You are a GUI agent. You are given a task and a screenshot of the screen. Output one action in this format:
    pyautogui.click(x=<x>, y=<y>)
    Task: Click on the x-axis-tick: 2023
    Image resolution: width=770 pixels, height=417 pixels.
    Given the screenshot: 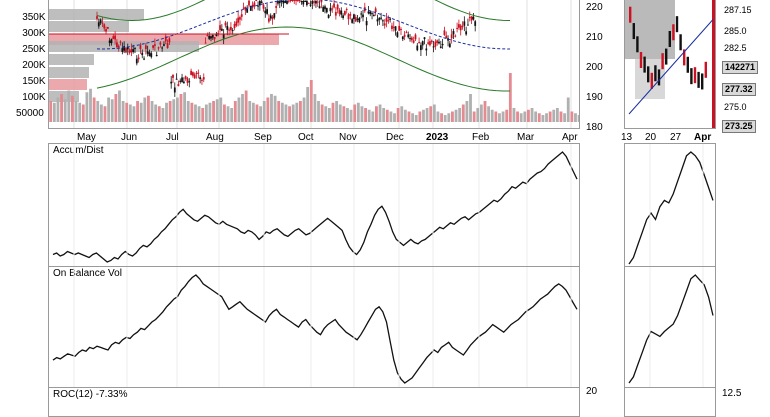 What is the action you would take?
    pyautogui.click(x=437, y=137)
    